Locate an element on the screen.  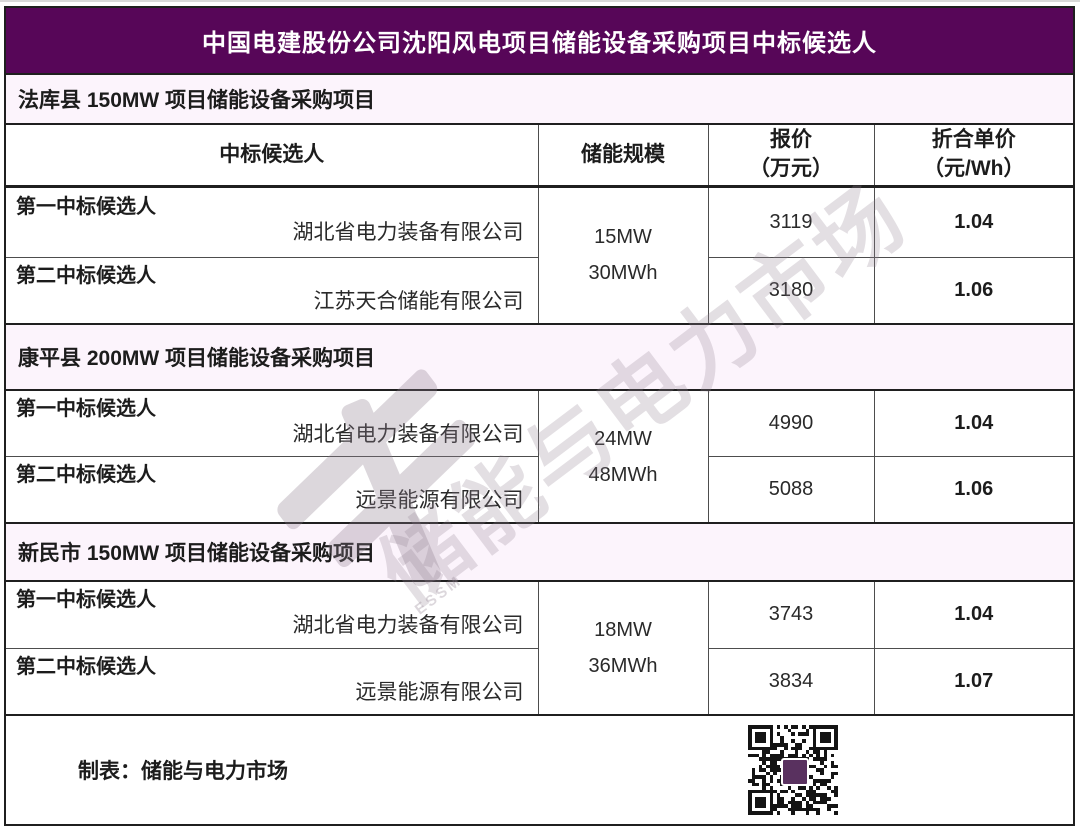
column-header-unit-price: 折合单价 （元/Wh） is located at coordinates (974, 155).